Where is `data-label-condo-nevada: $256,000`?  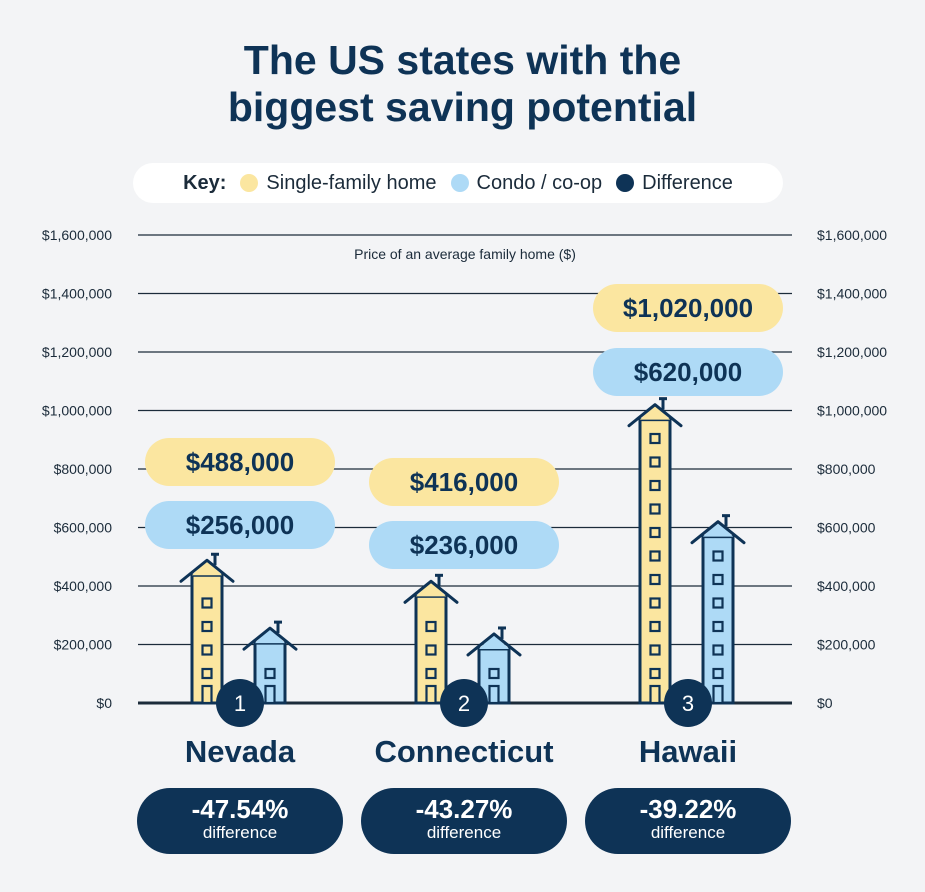
data-label-condo-nevada: $256,000 is located at coordinates (240, 525).